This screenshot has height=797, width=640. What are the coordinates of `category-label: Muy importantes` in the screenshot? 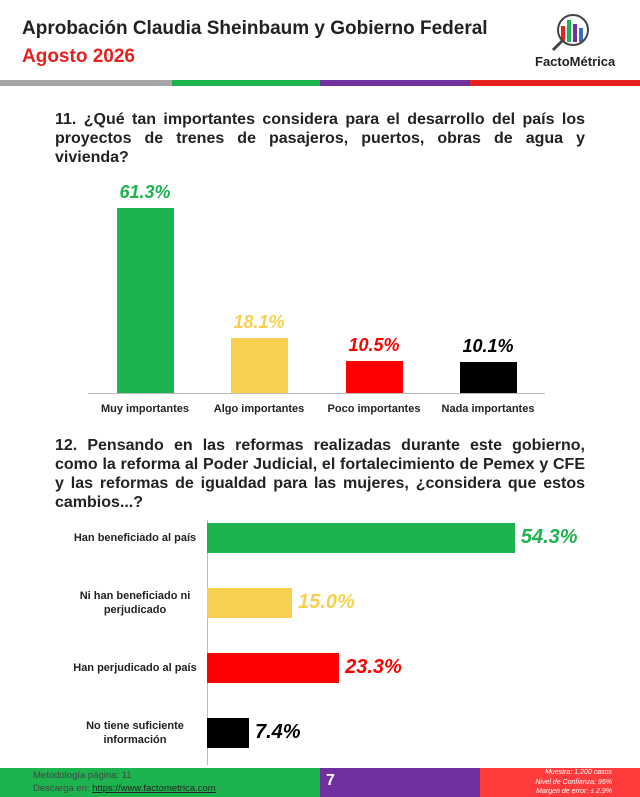 It's located at (144, 409).